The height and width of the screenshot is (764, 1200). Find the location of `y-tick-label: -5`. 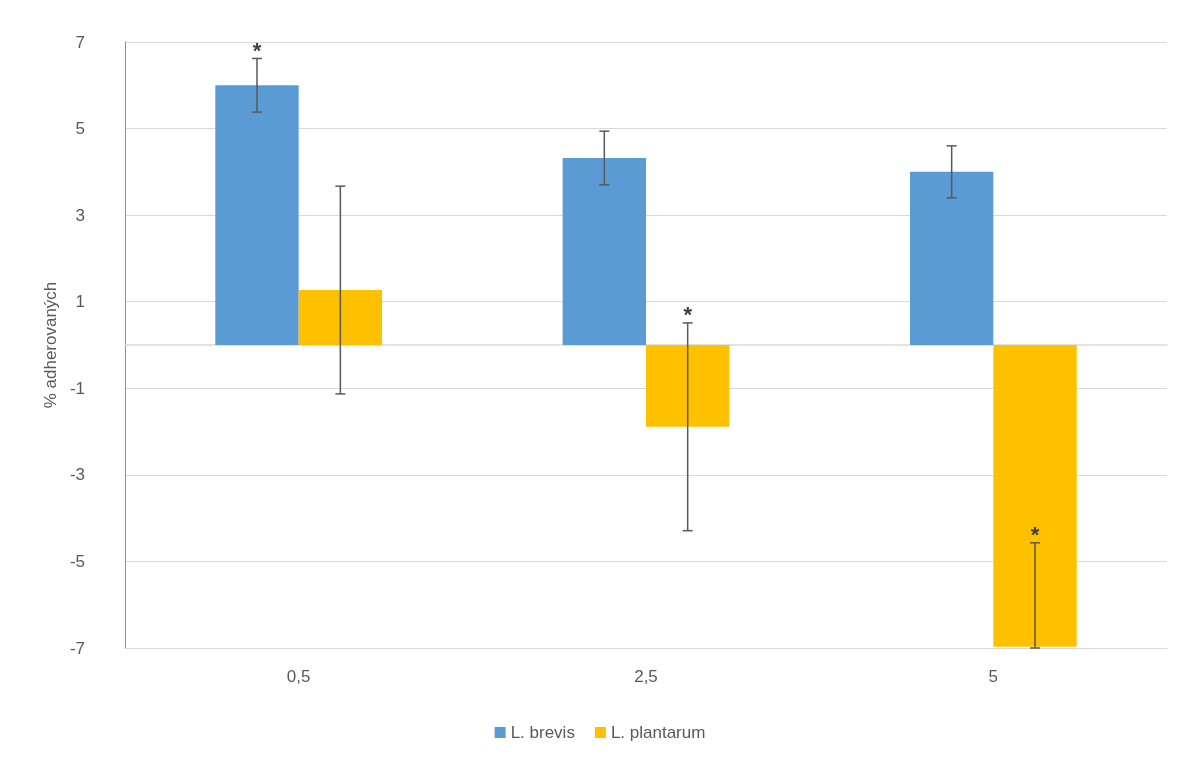

y-tick-label: -5 is located at coordinates (77, 561).